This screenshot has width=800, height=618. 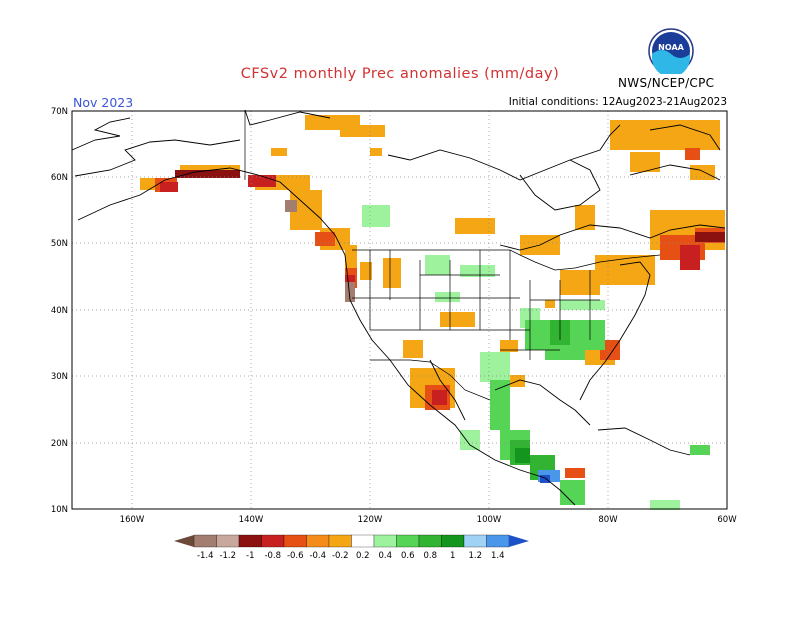 What do you see at coordinates (184, 541) in the screenshot?
I see `colorbar-arrow-left` at bounding box center [184, 541].